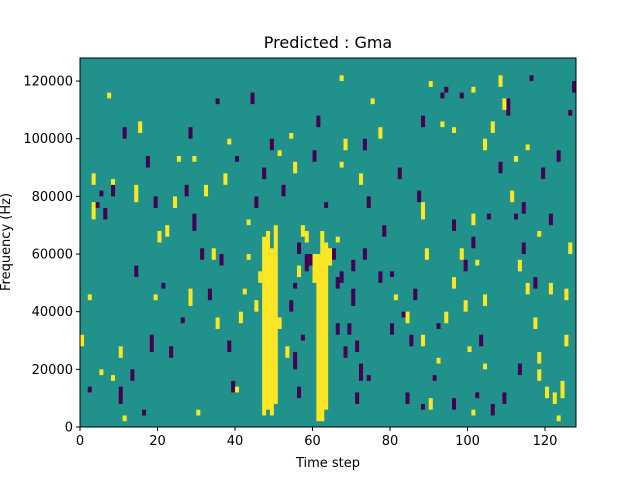  What do you see at coordinates (48, 82) in the screenshot?
I see `y-tick-label: 120000` at bounding box center [48, 82].